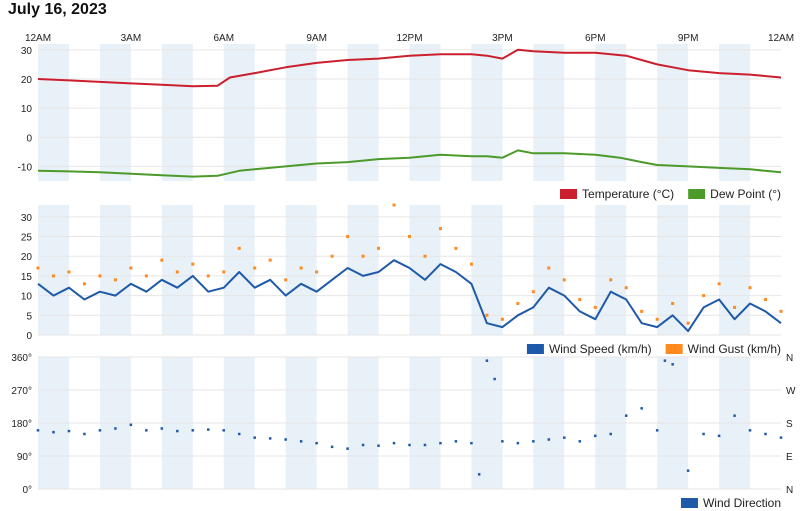  What do you see at coordinates (502, 38) in the screenshot?
I see `time-tick-label: 3PM` at bounding box center [502, 38].